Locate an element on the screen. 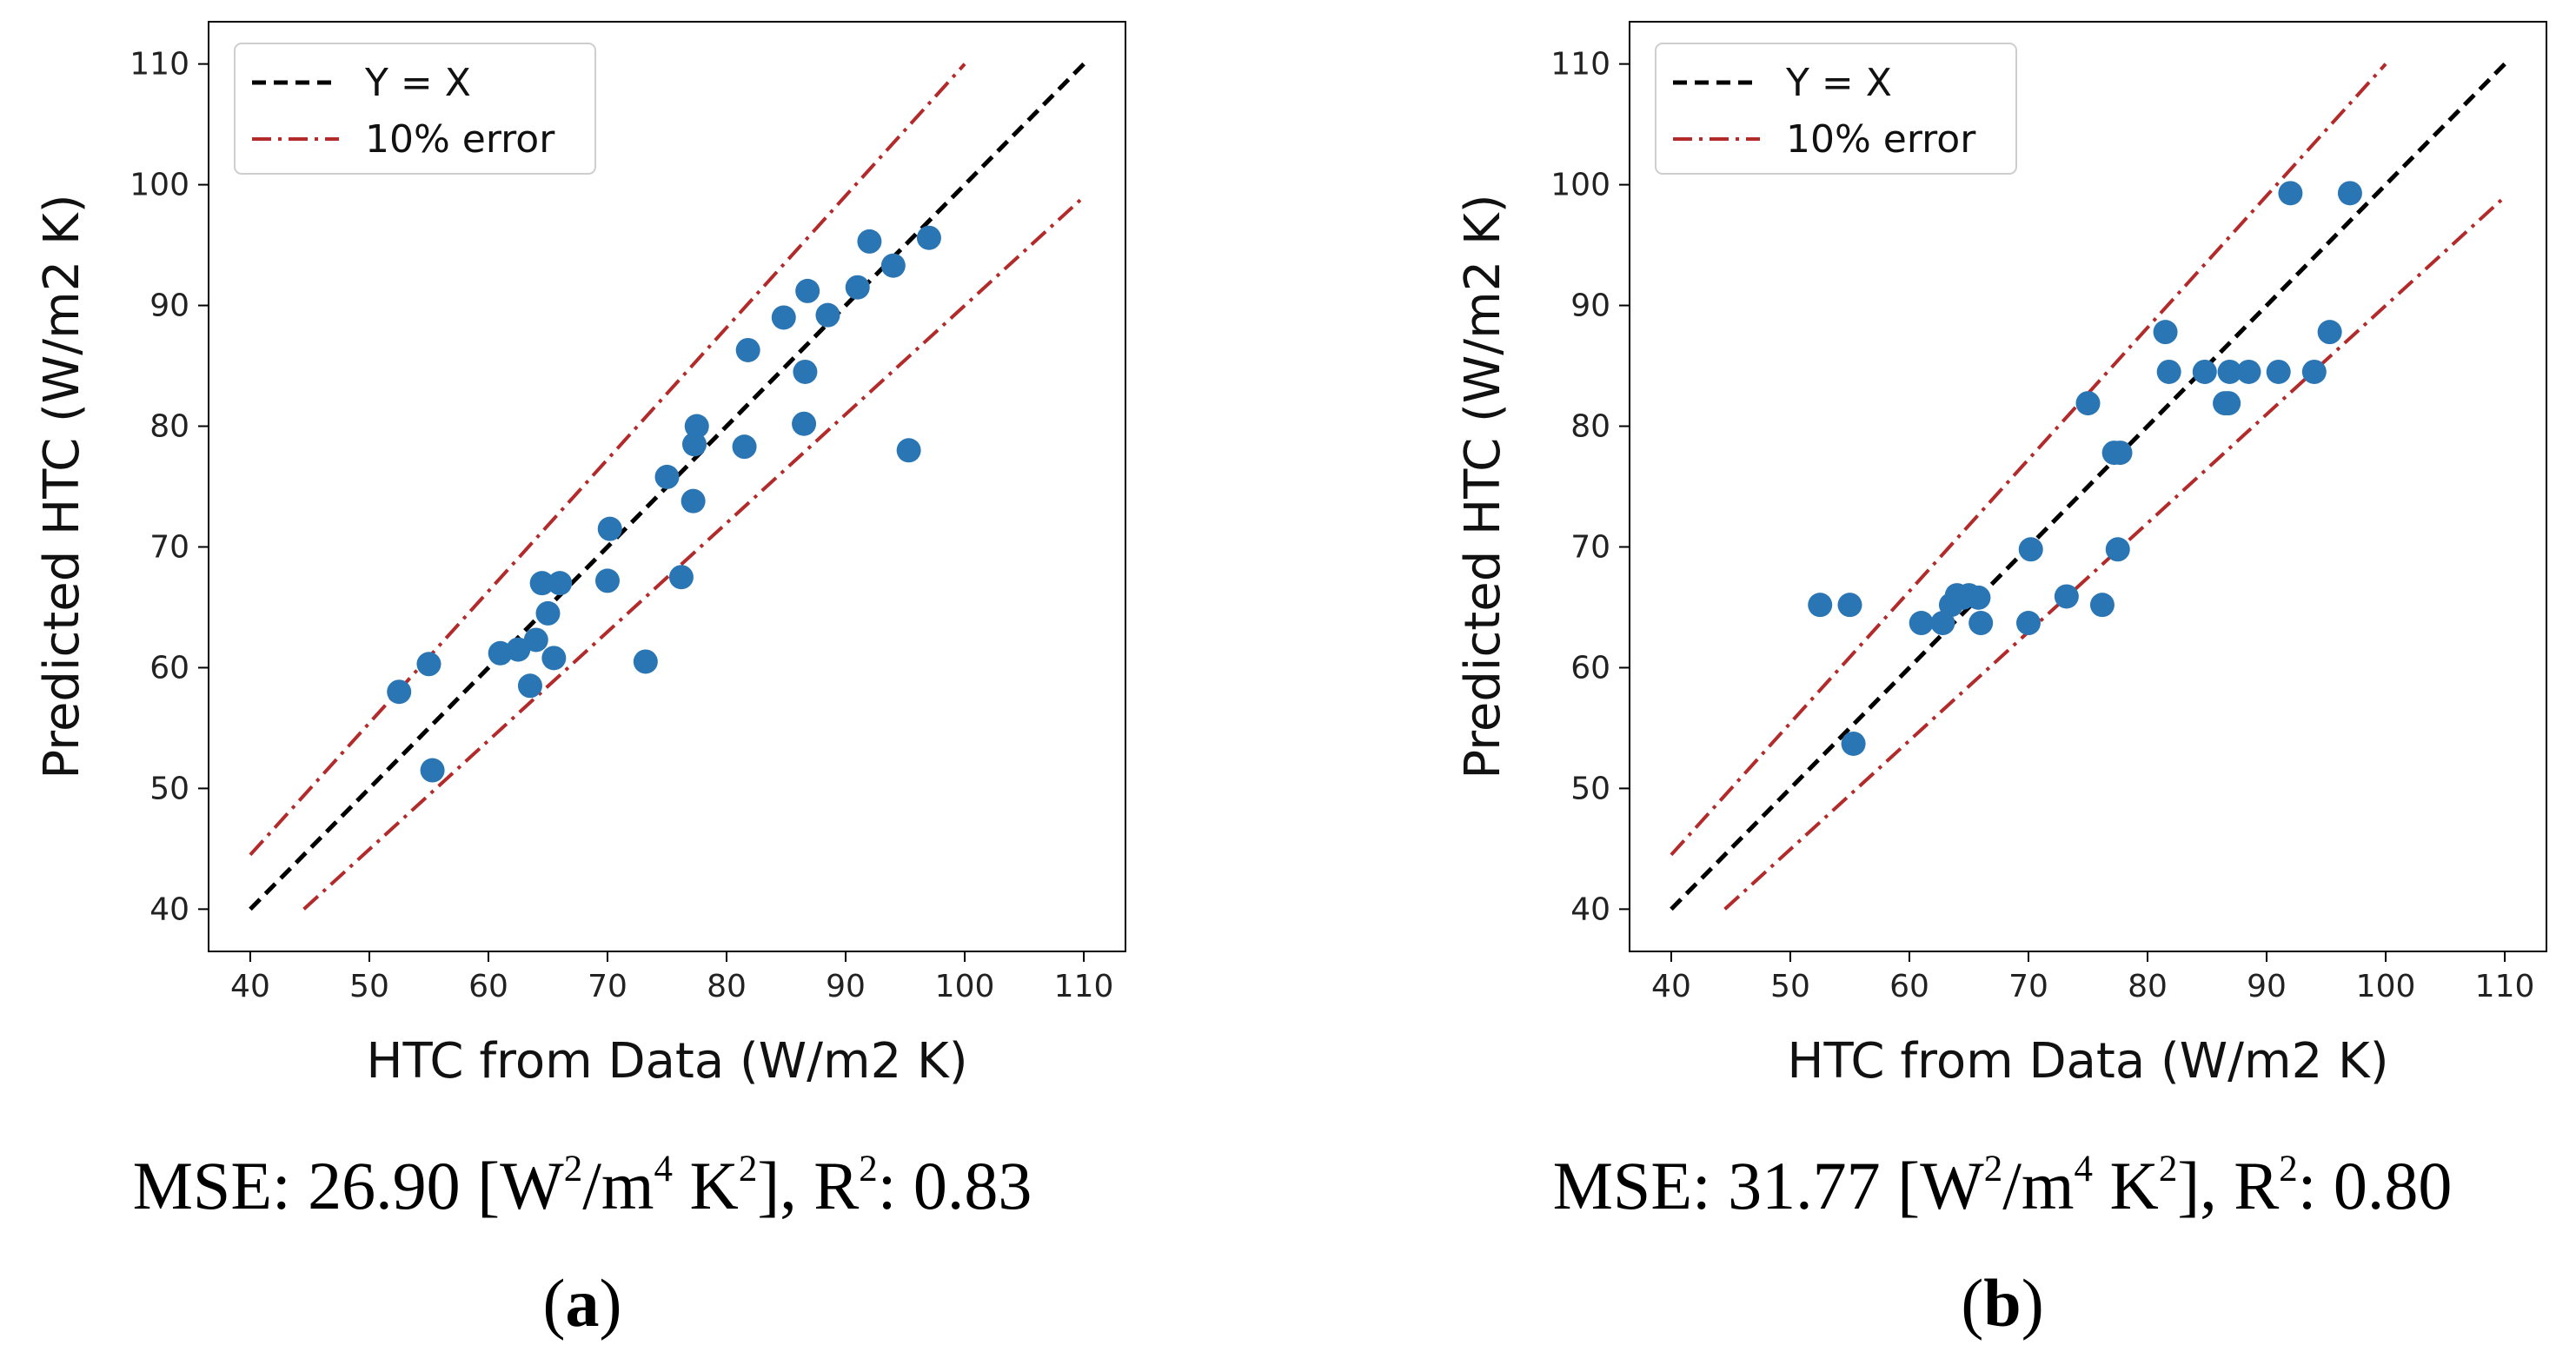 This screenshot has width=2576, height=1365. caption-metrics-a: MSE: 26.90 [W2/m4 K2], R2: 0.83 is located at coordinates (582, 1185).